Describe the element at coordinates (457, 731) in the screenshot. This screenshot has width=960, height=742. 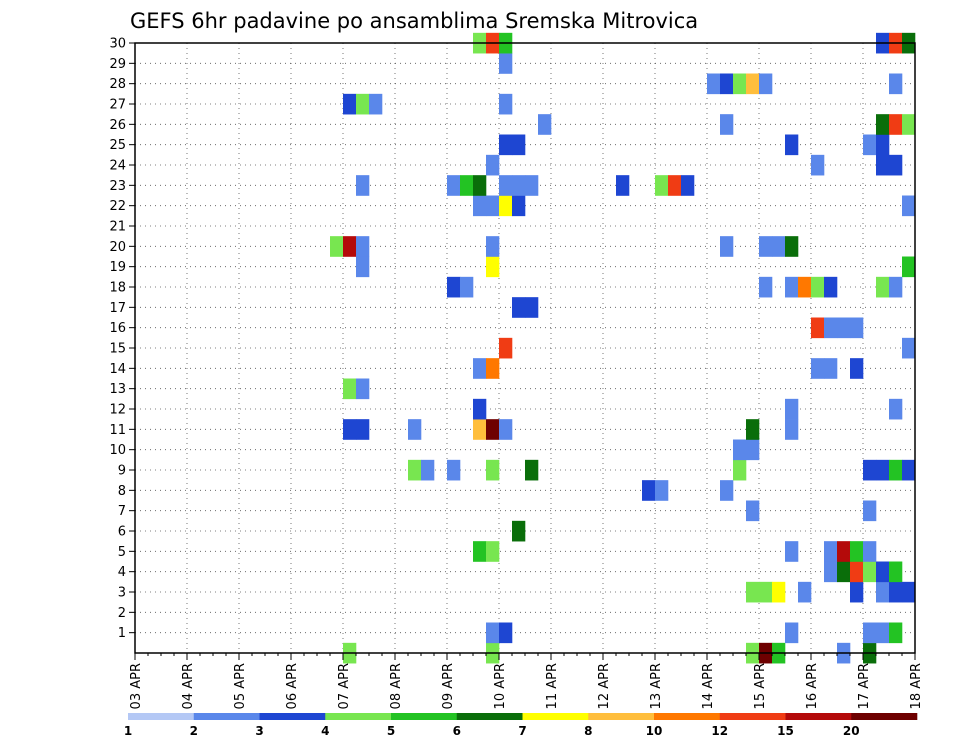
I see `legend-label: 6` at that location.